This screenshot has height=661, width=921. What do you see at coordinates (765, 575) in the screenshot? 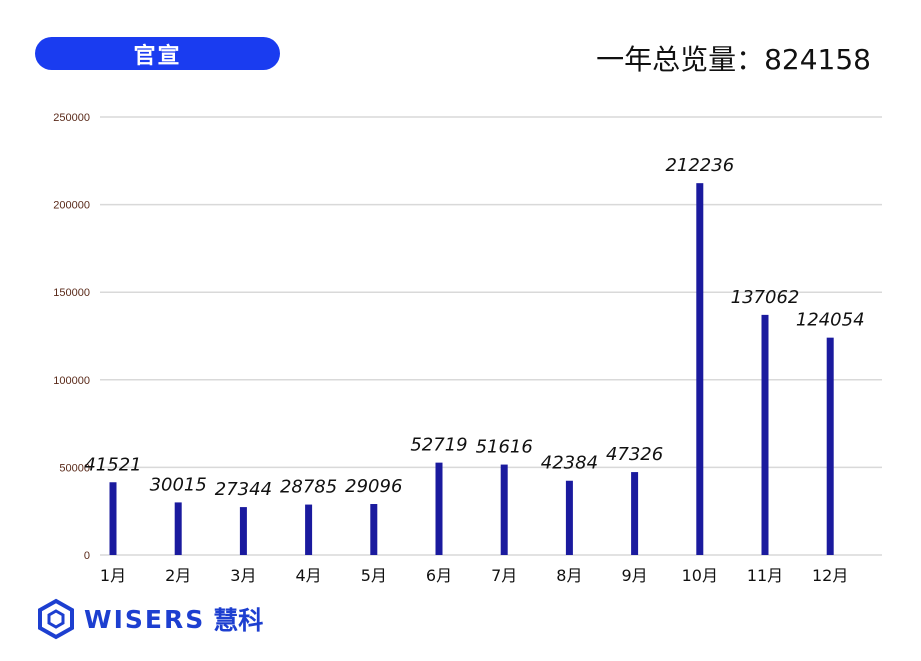
I see `x-tick-label: 11月` at bounding box center [765, 575].